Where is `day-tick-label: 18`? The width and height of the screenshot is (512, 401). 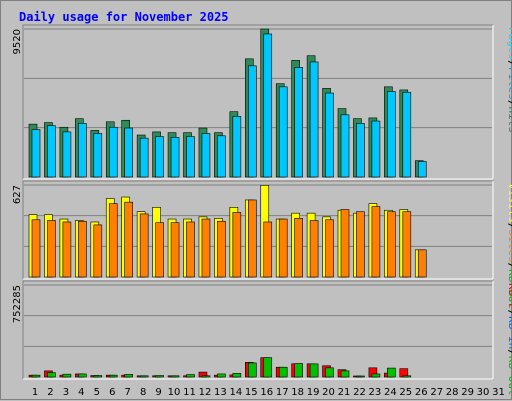 day-tick-label: 18 is located at coordinates (297, 392).